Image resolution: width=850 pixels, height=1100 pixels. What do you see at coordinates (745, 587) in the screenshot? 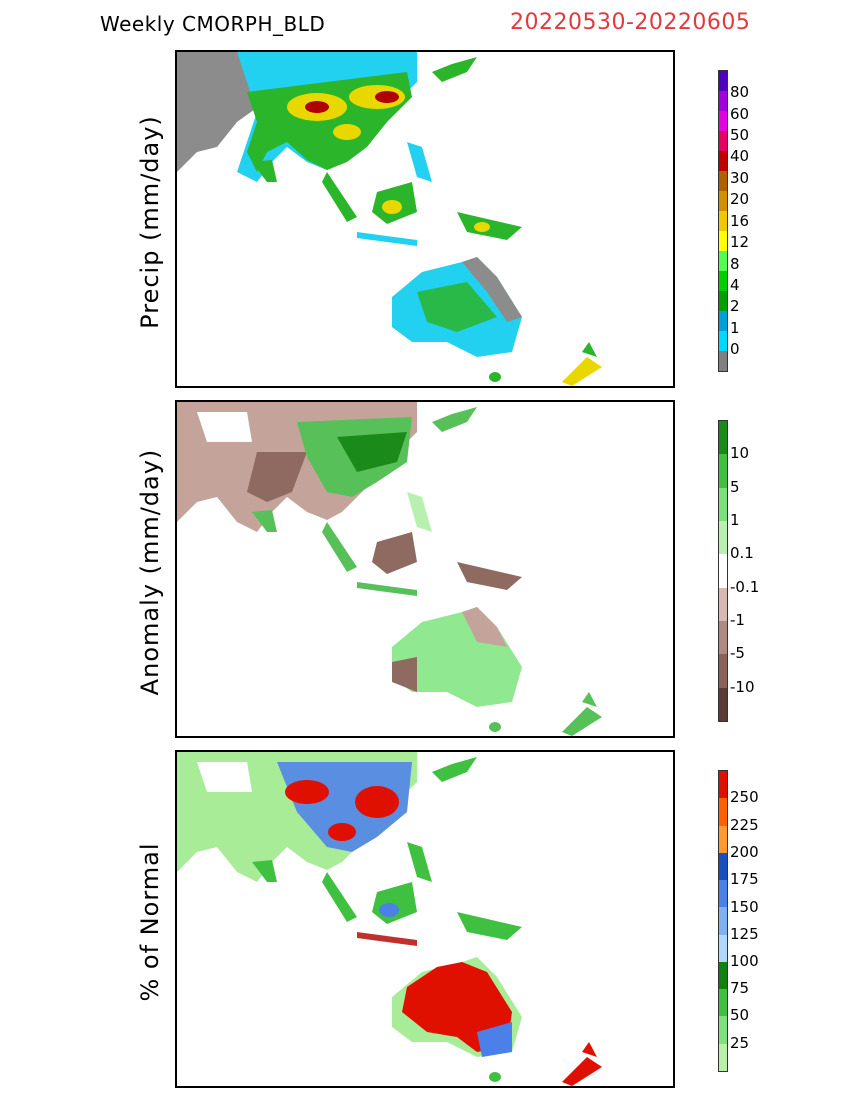
I see `anomaly-label-neg-0-1: -0.1` at bounding box center [745, 587].